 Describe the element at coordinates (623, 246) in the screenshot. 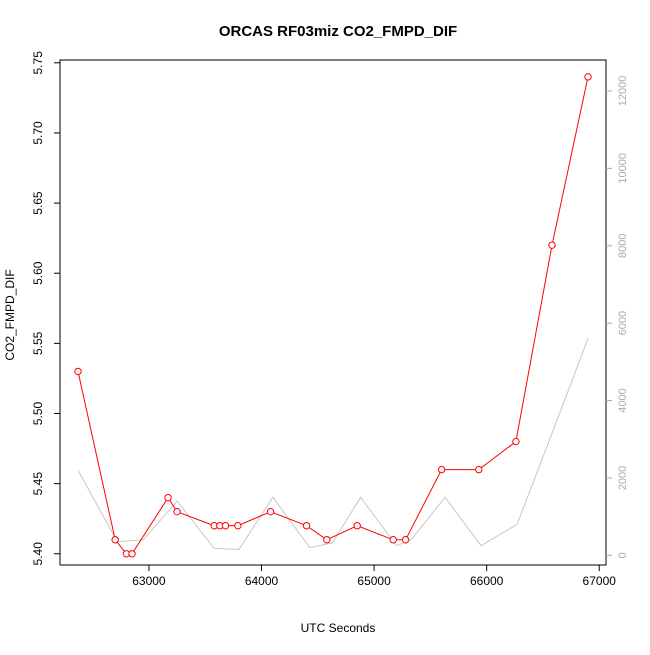

I see `y2-tick-label: 8000` at that location.